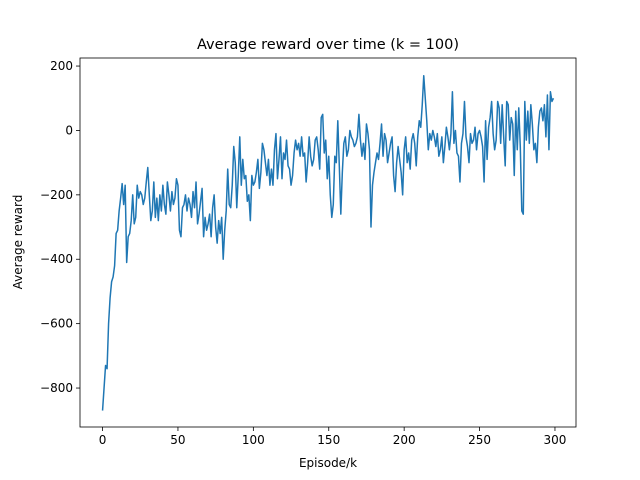  Describe the element at coordinates (61, 66) in the screenshot. I see `y-tick-label: 200` at that location.